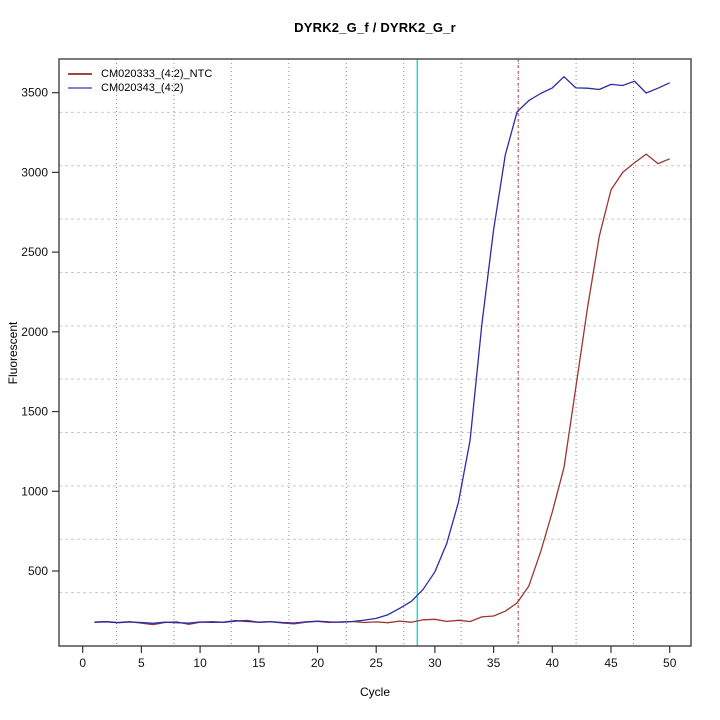  I want to click on x-axis-label: Cycle, so click(374, 692).